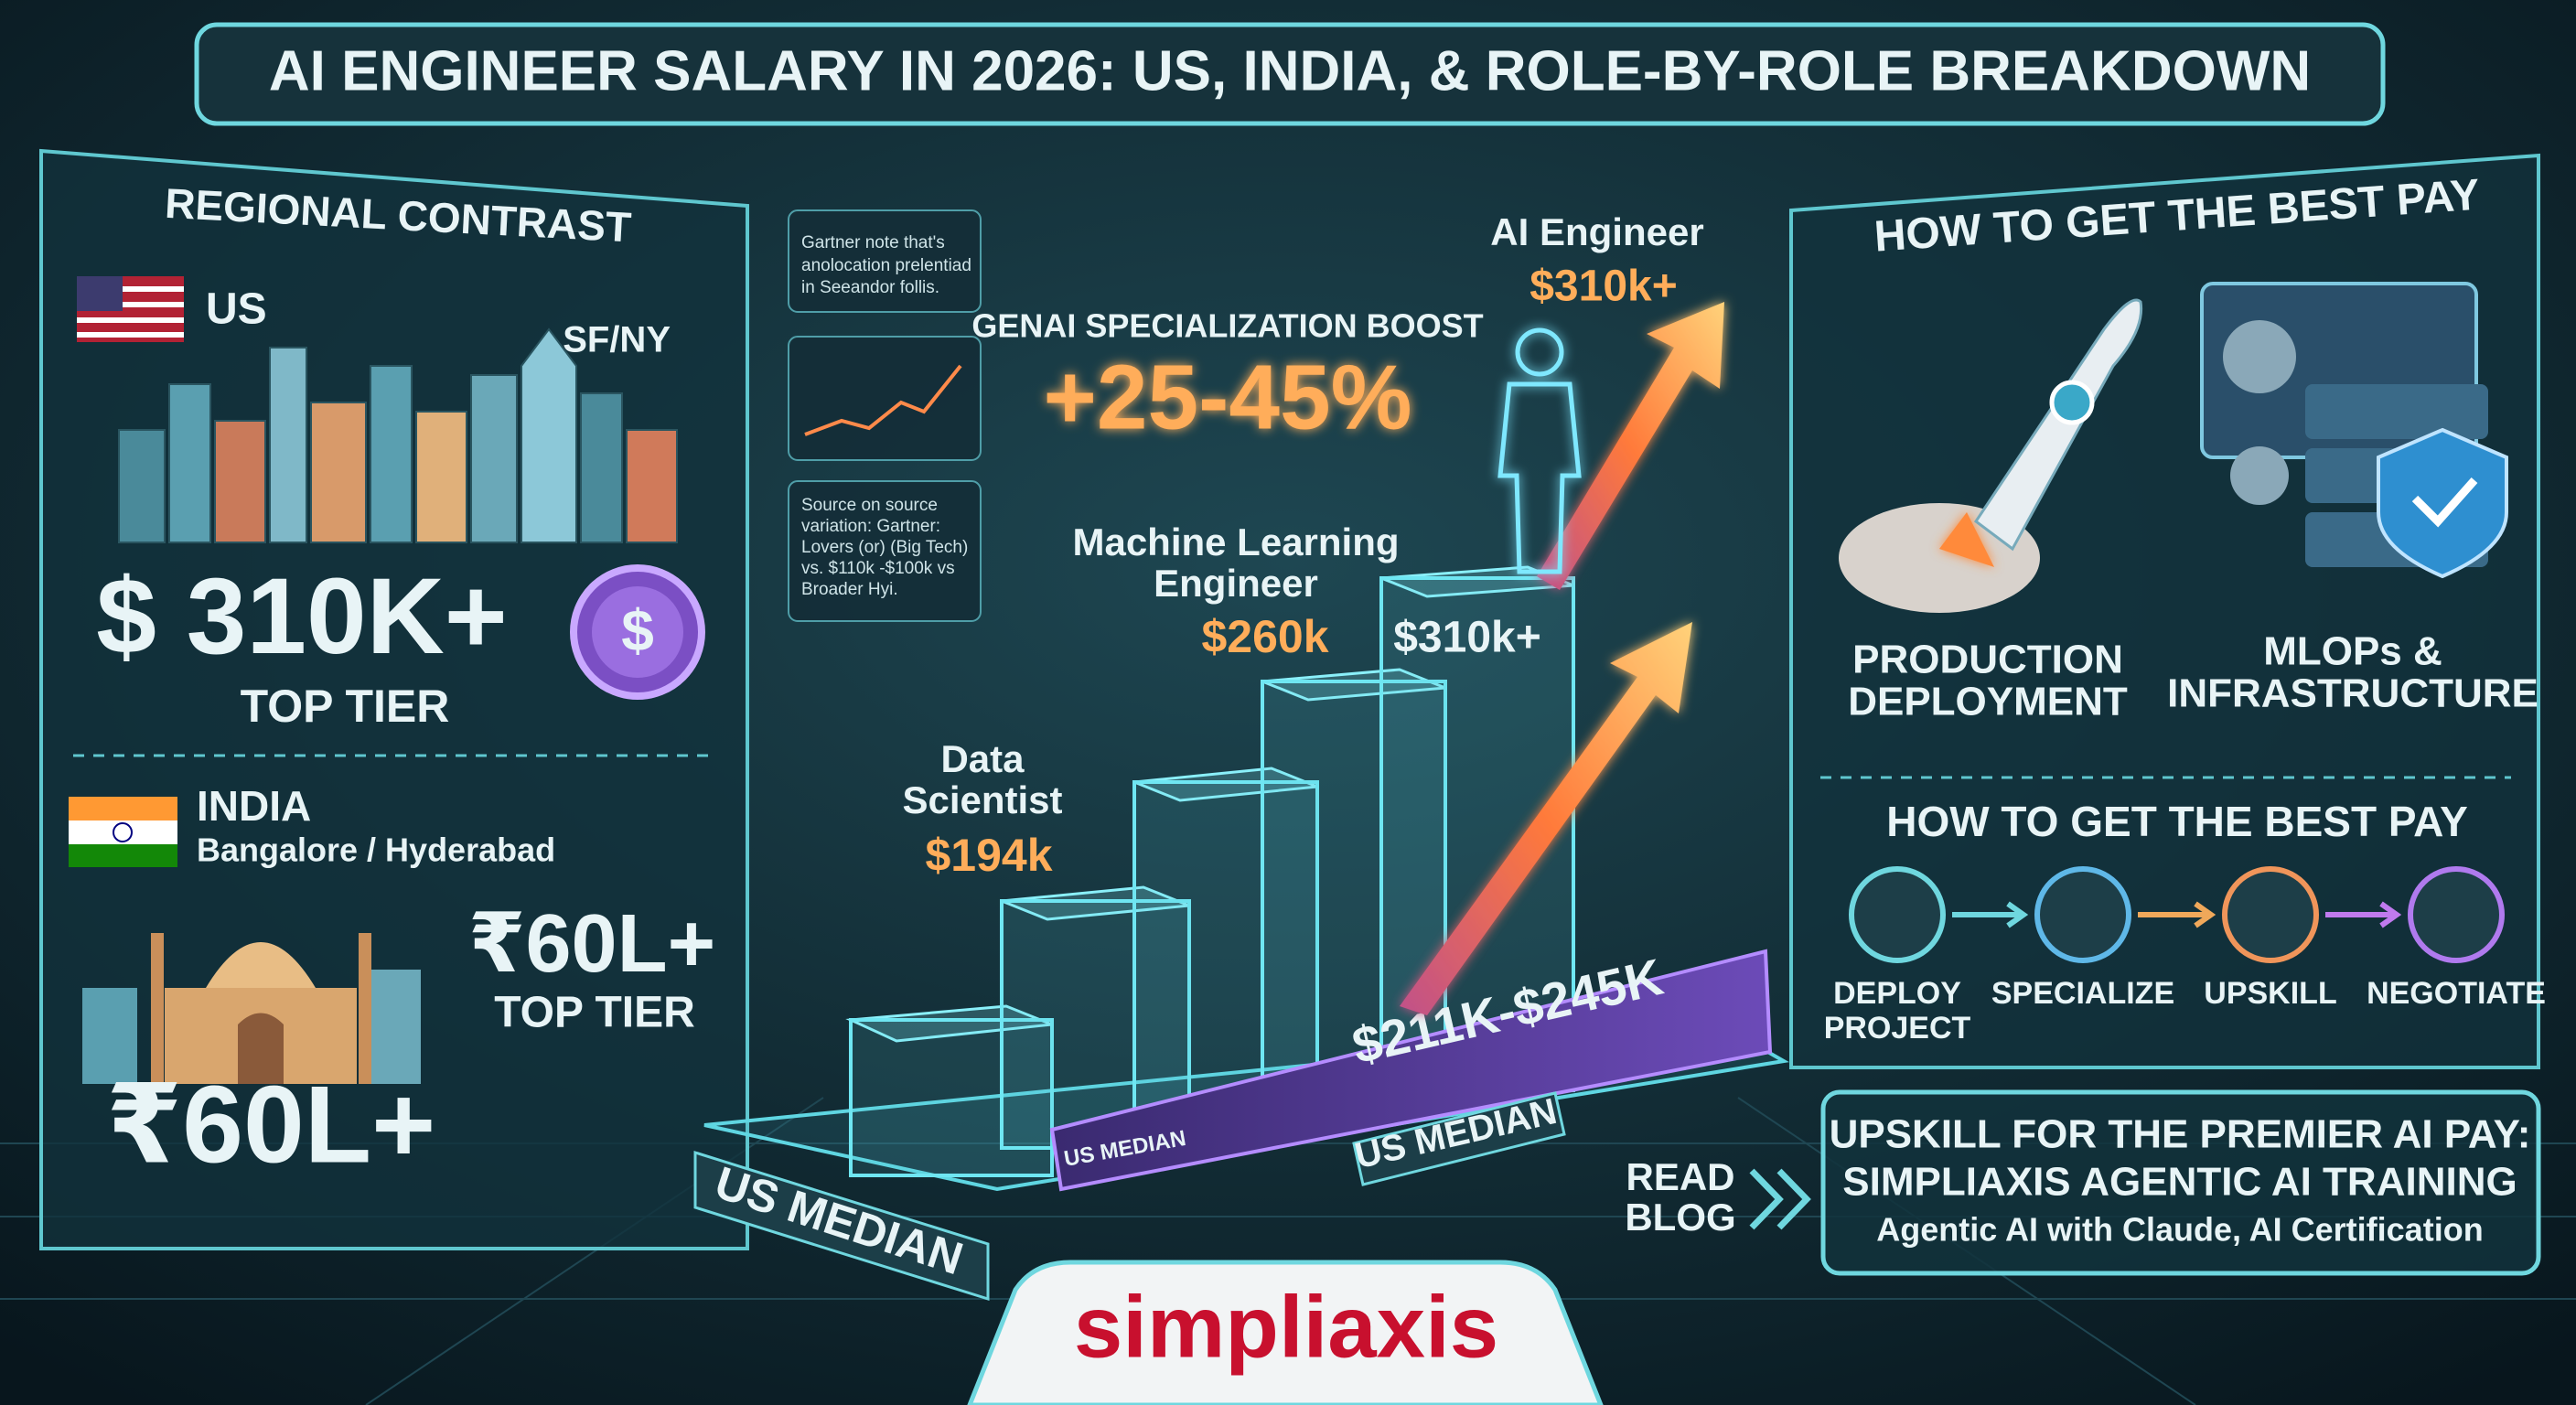 This screenshot has height=1405, width=2576. I want to click on trend-box, so click(885, 399).